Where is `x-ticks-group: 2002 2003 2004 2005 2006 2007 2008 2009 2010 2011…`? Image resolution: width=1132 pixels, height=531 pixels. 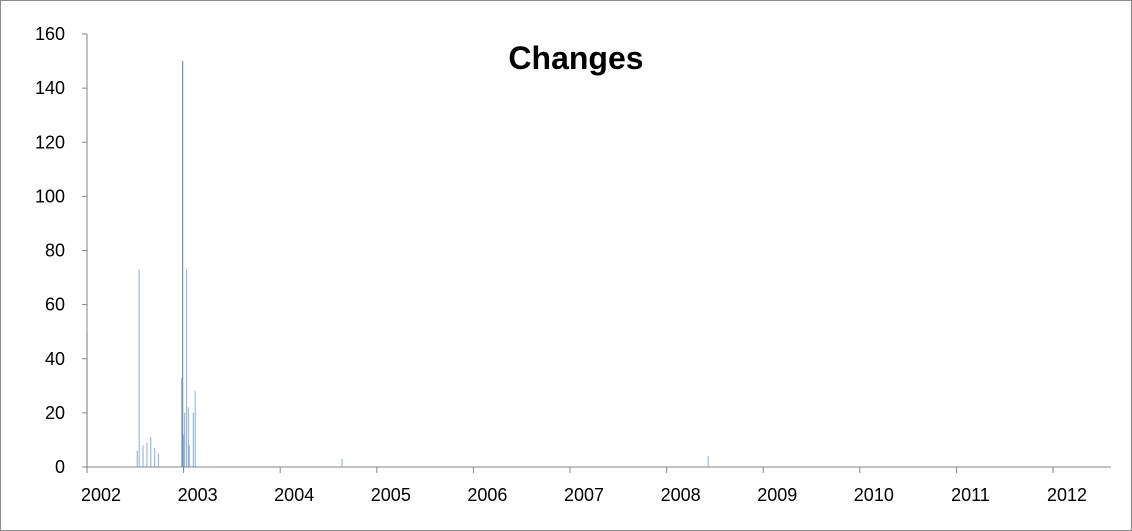
x-ticks-group: 2002 2003 2004 2005 2006 2007 2008 2009 2010 2011… is located at coordinates (584, 486).